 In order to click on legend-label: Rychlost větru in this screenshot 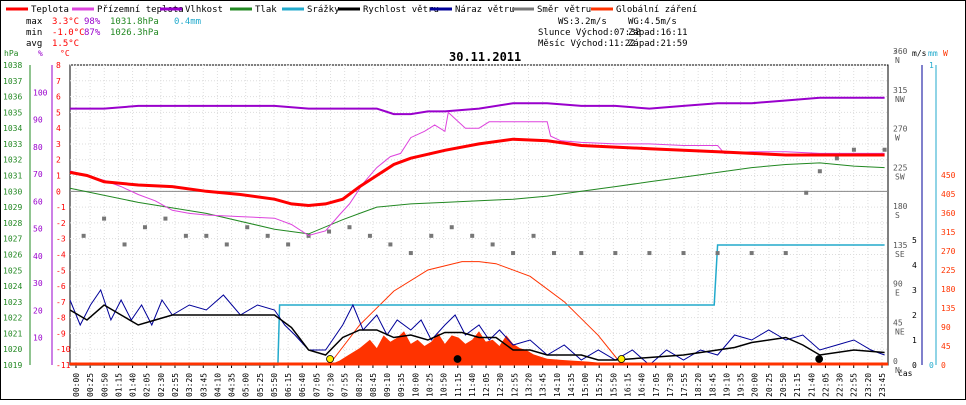, I will do `click(401, 10)`.